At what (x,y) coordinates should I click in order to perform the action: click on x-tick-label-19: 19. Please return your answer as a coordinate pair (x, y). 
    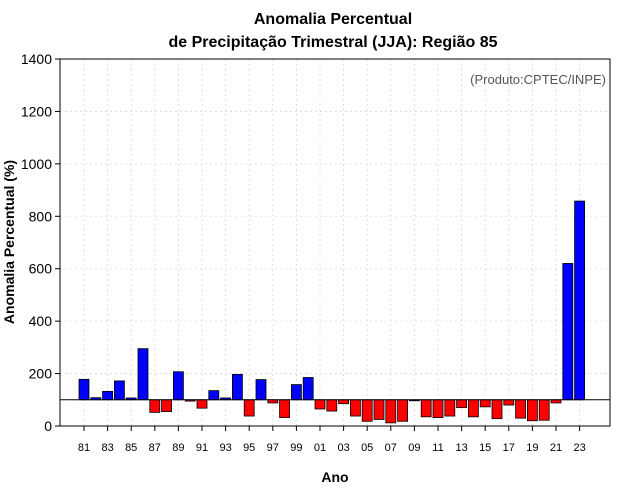
    Looking at the image, I should click on (532, 448).